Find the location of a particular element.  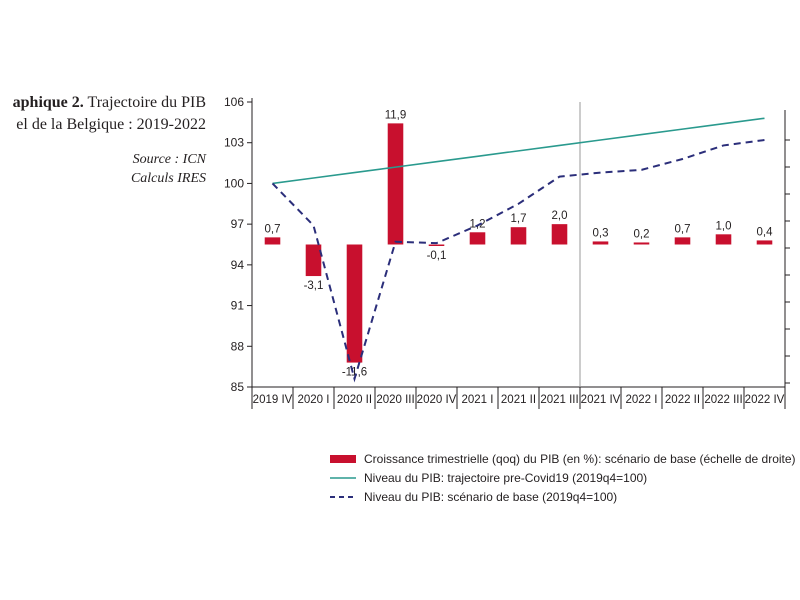

pre-covid-trend-line is located at coordinates (518, 151).